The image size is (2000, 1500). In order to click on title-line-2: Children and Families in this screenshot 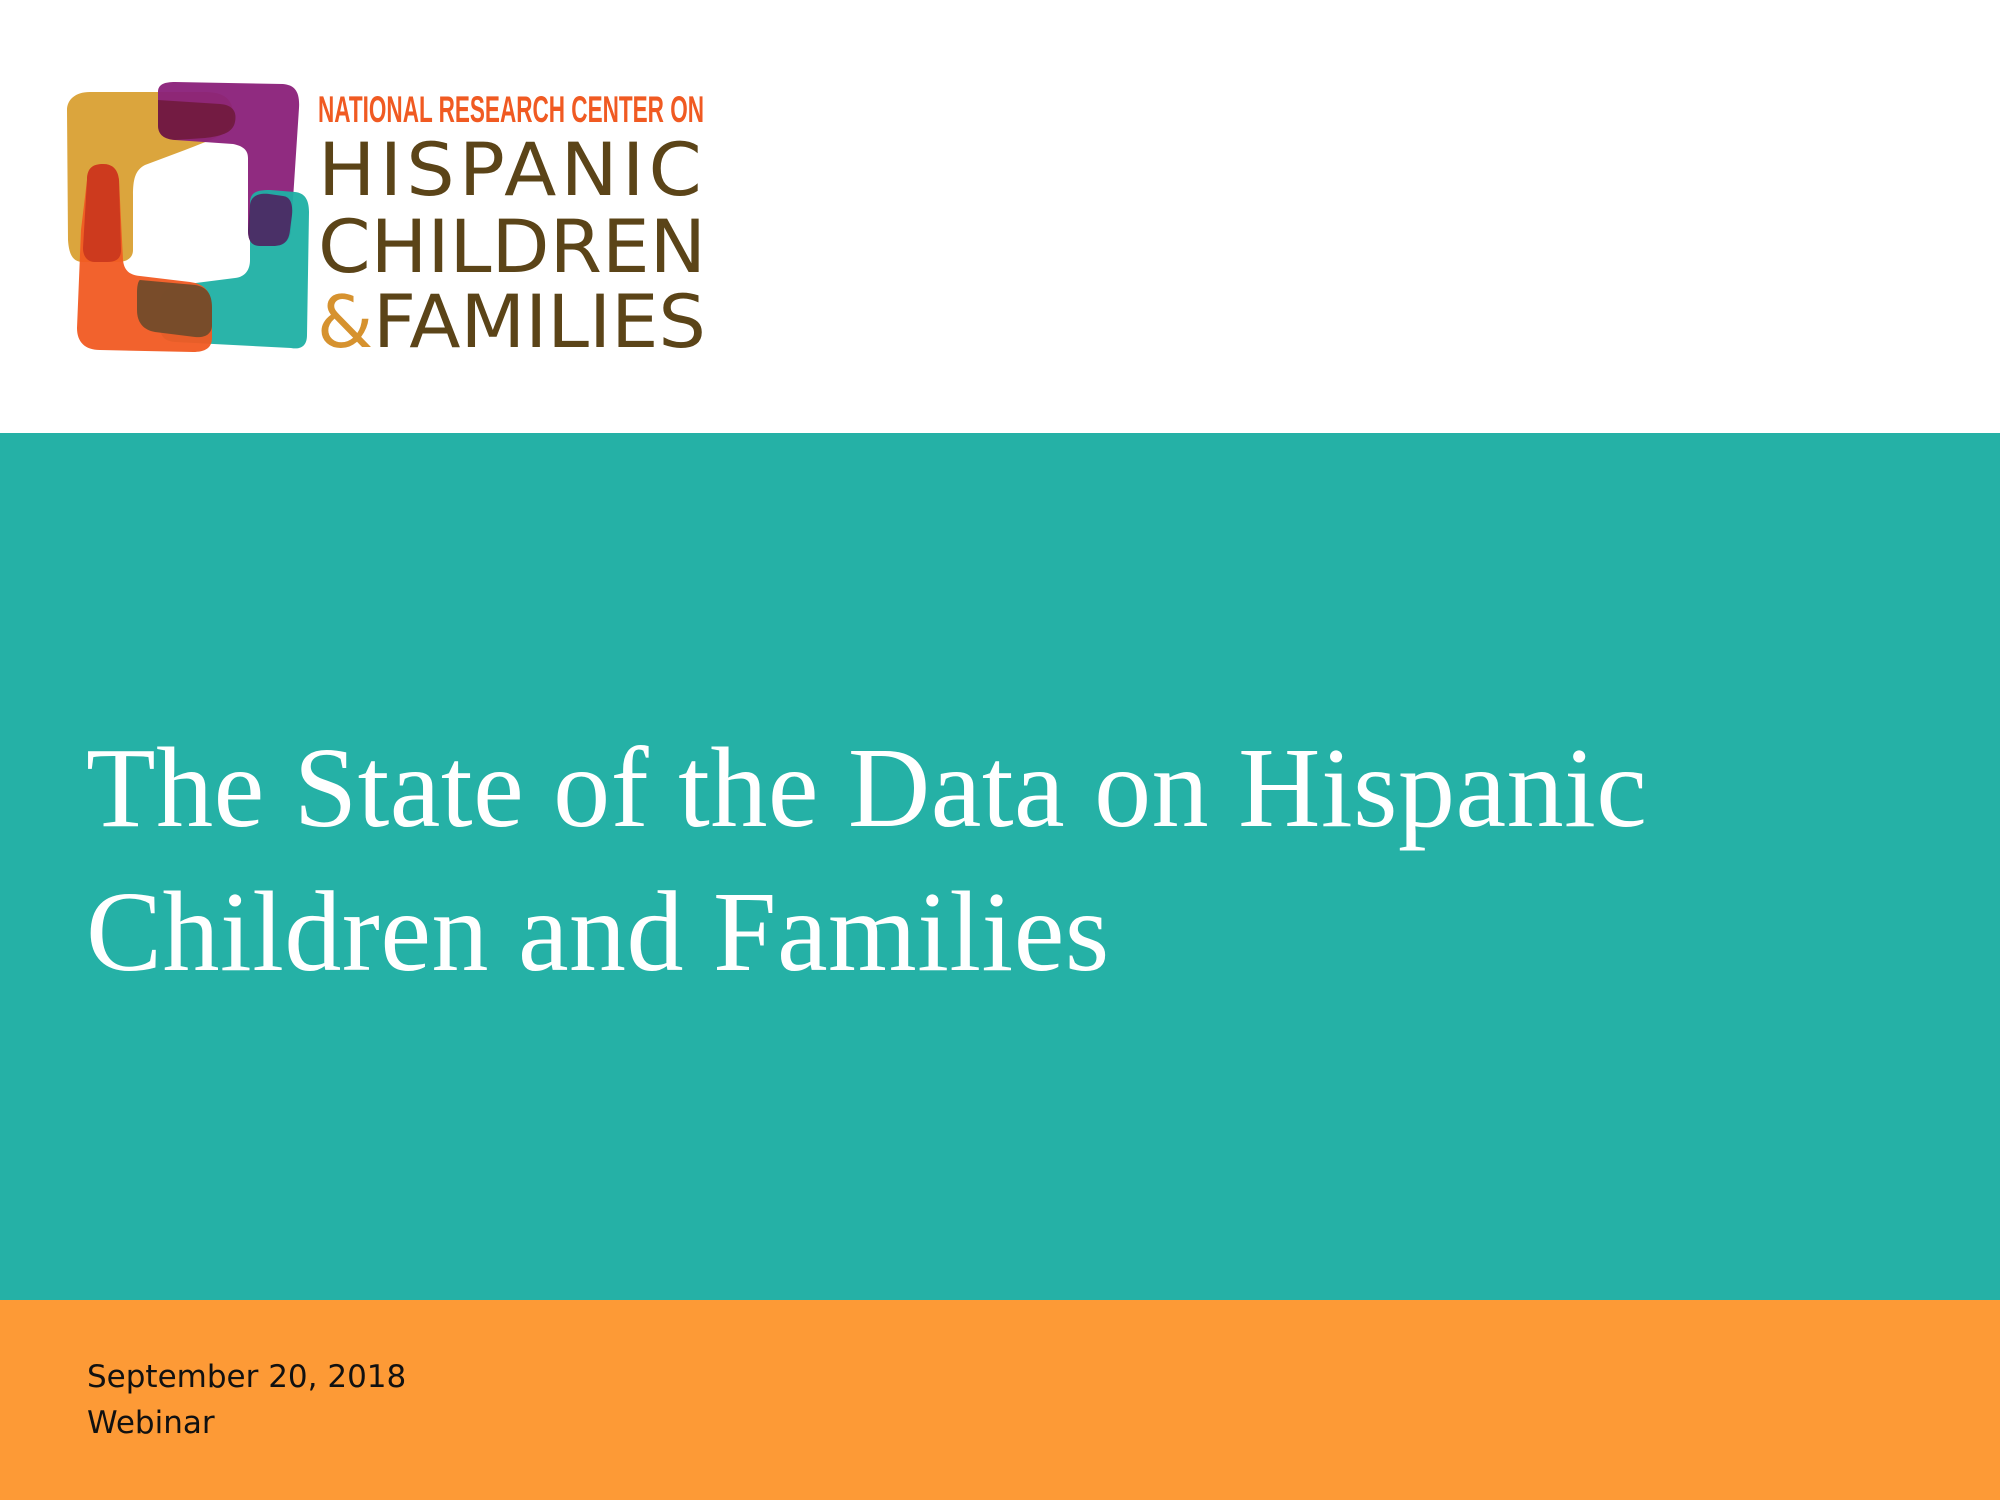, I will do `click(598, 931)`.